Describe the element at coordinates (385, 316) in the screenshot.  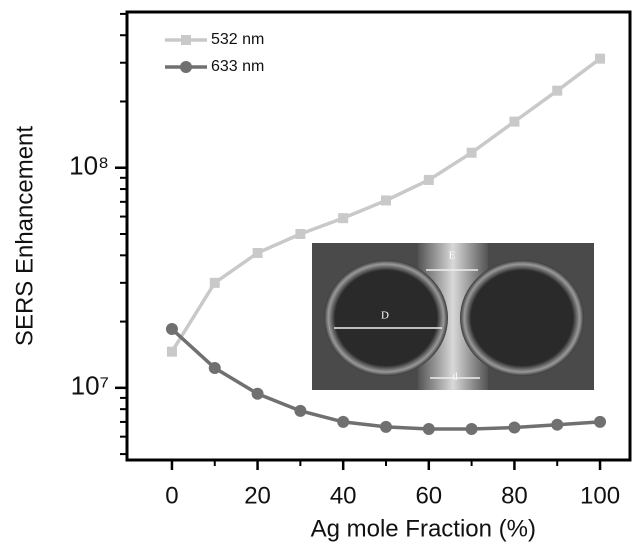
I see `inset-label: D` at that location.